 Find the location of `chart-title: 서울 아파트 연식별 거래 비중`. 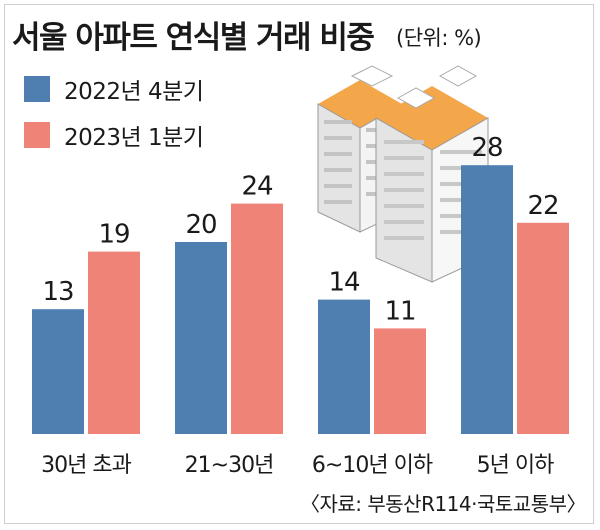

chart-title: 서울 아파트 연식별 거래 비중 is located at coordinates (193, 38).